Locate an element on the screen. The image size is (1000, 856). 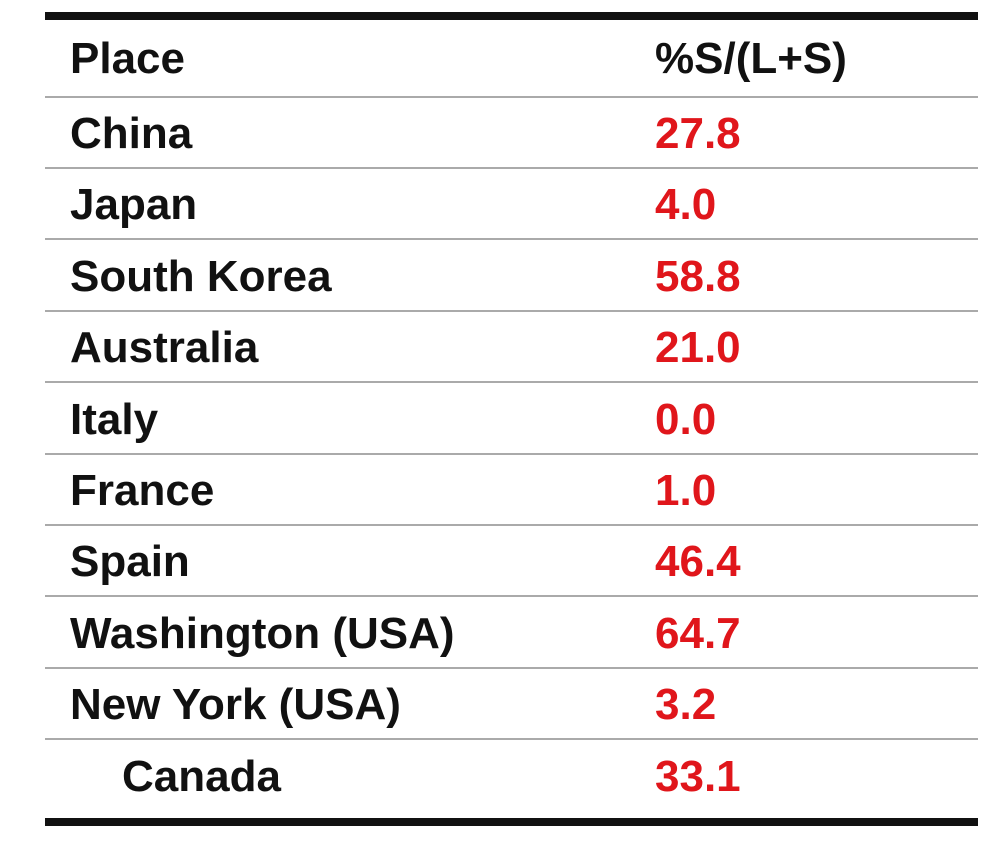
header-row: Place %S/(L+S) is located at coordinates (511, 59).